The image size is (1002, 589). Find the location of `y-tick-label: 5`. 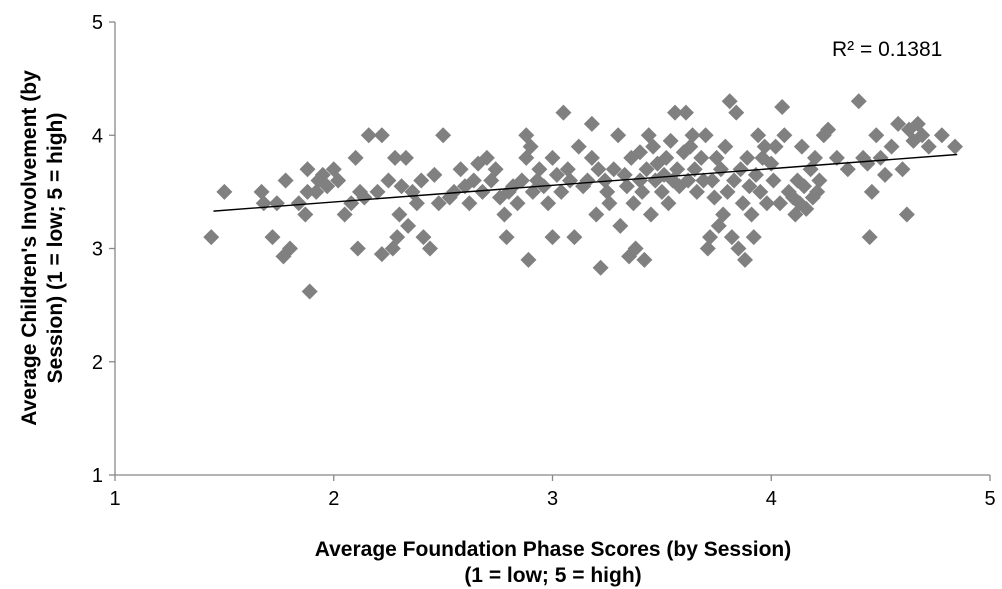

y-tick-label: 5 is located at coordinates (97, 23).